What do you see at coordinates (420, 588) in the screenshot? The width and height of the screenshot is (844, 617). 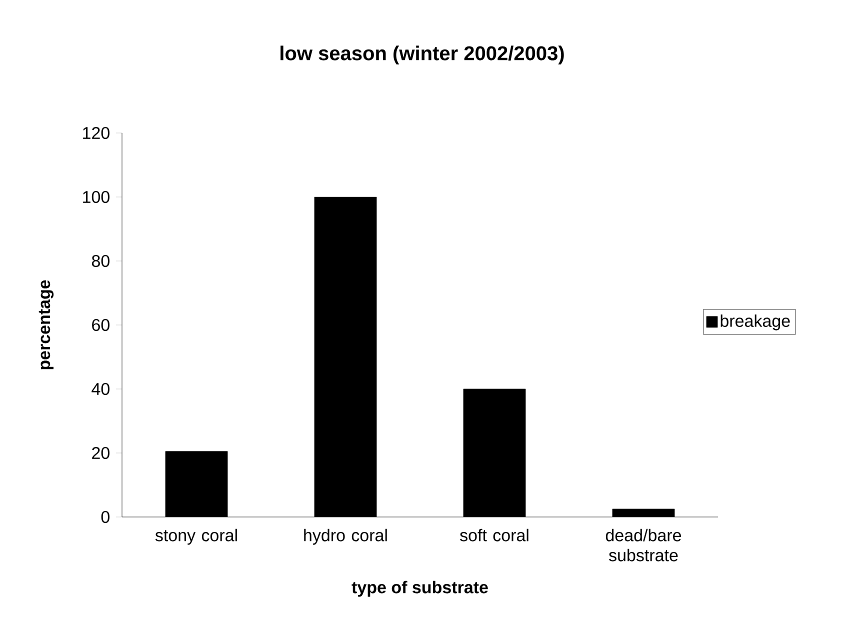 I see `x-axis-title: type of substrate` at bounding box center [420, 588].